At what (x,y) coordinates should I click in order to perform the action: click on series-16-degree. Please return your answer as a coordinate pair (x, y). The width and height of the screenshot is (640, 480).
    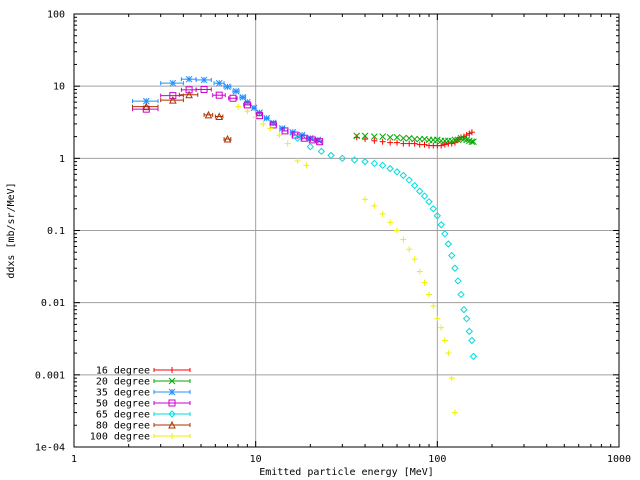
    Looking at the image, I should click on (414, 139).